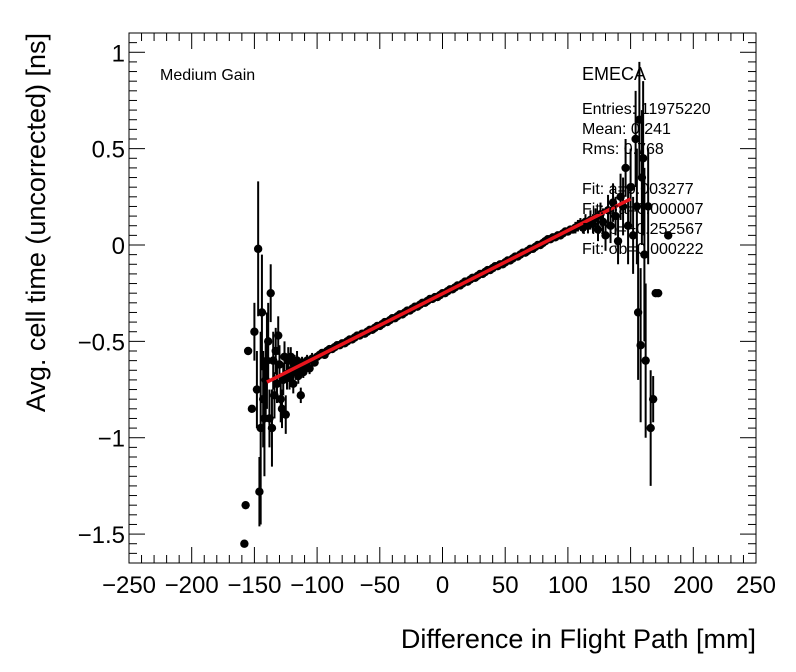 The width and height of the screenshot is (796, 672). What do you see at coordinates (442, 585) in the screenshot?
I see `x-tick-label: 0` at bounding box center [442, 585].